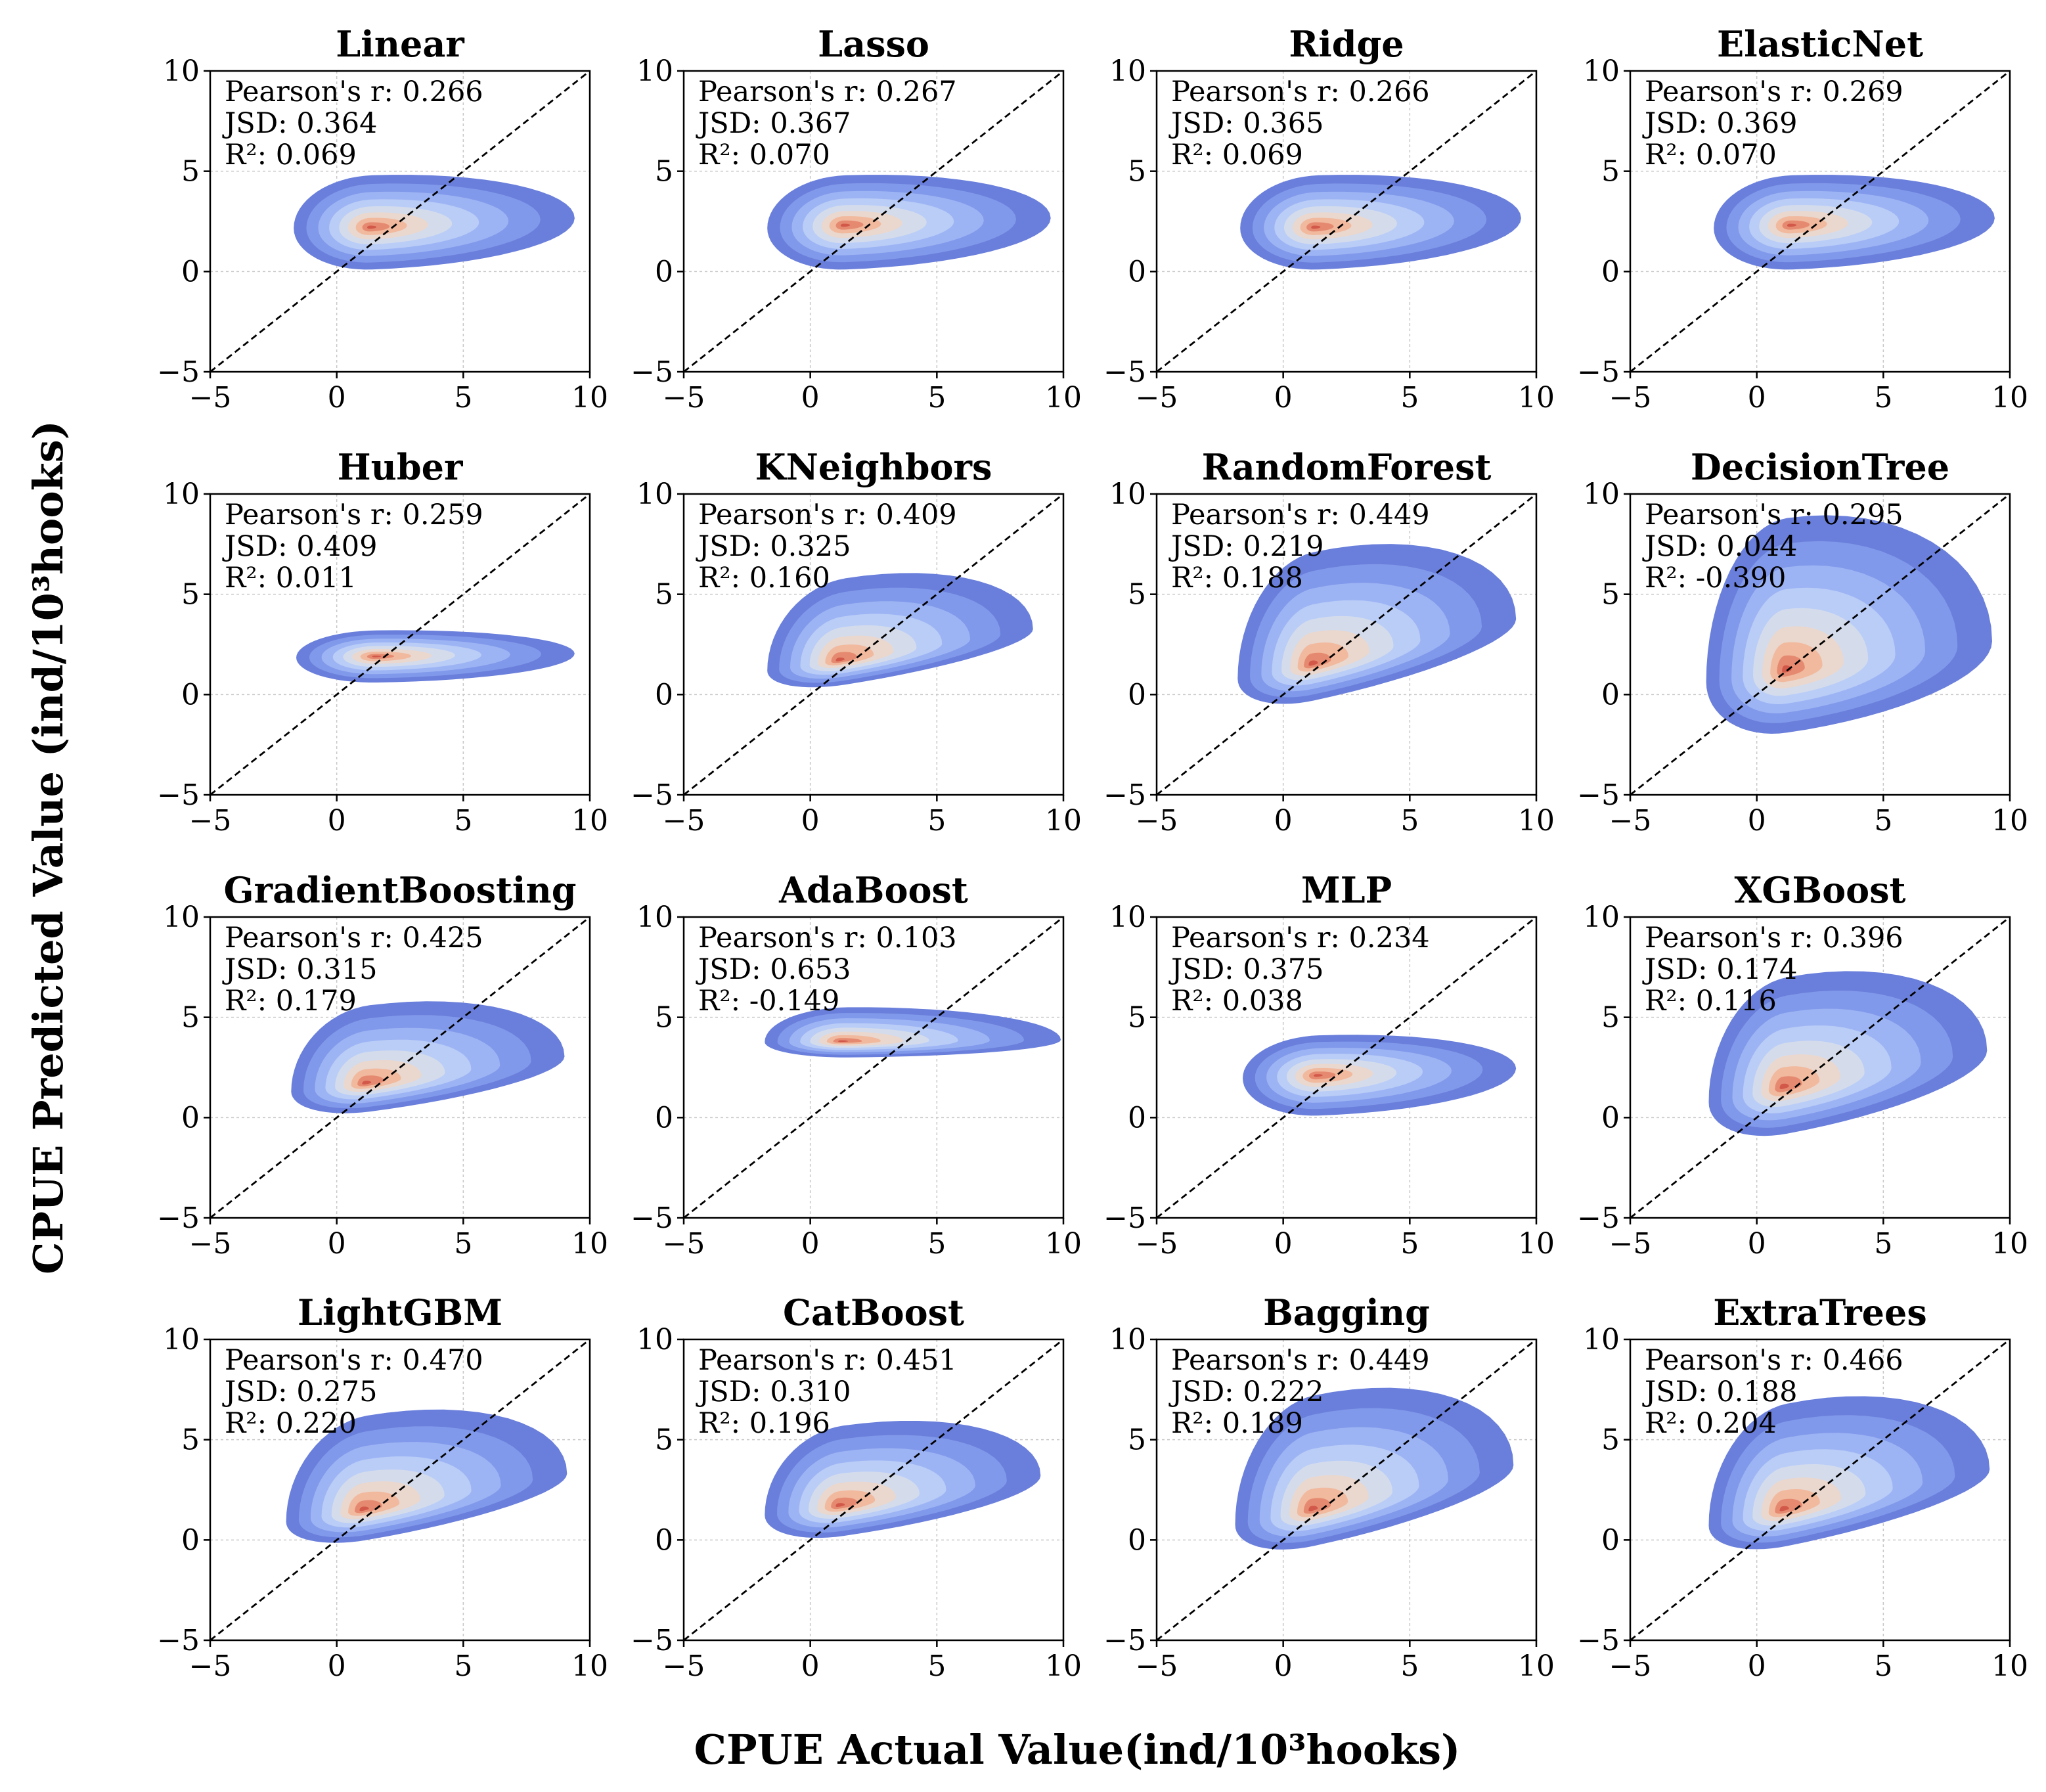  I want to click on r-squared-text: R²: 0.160, so click(764, 578).